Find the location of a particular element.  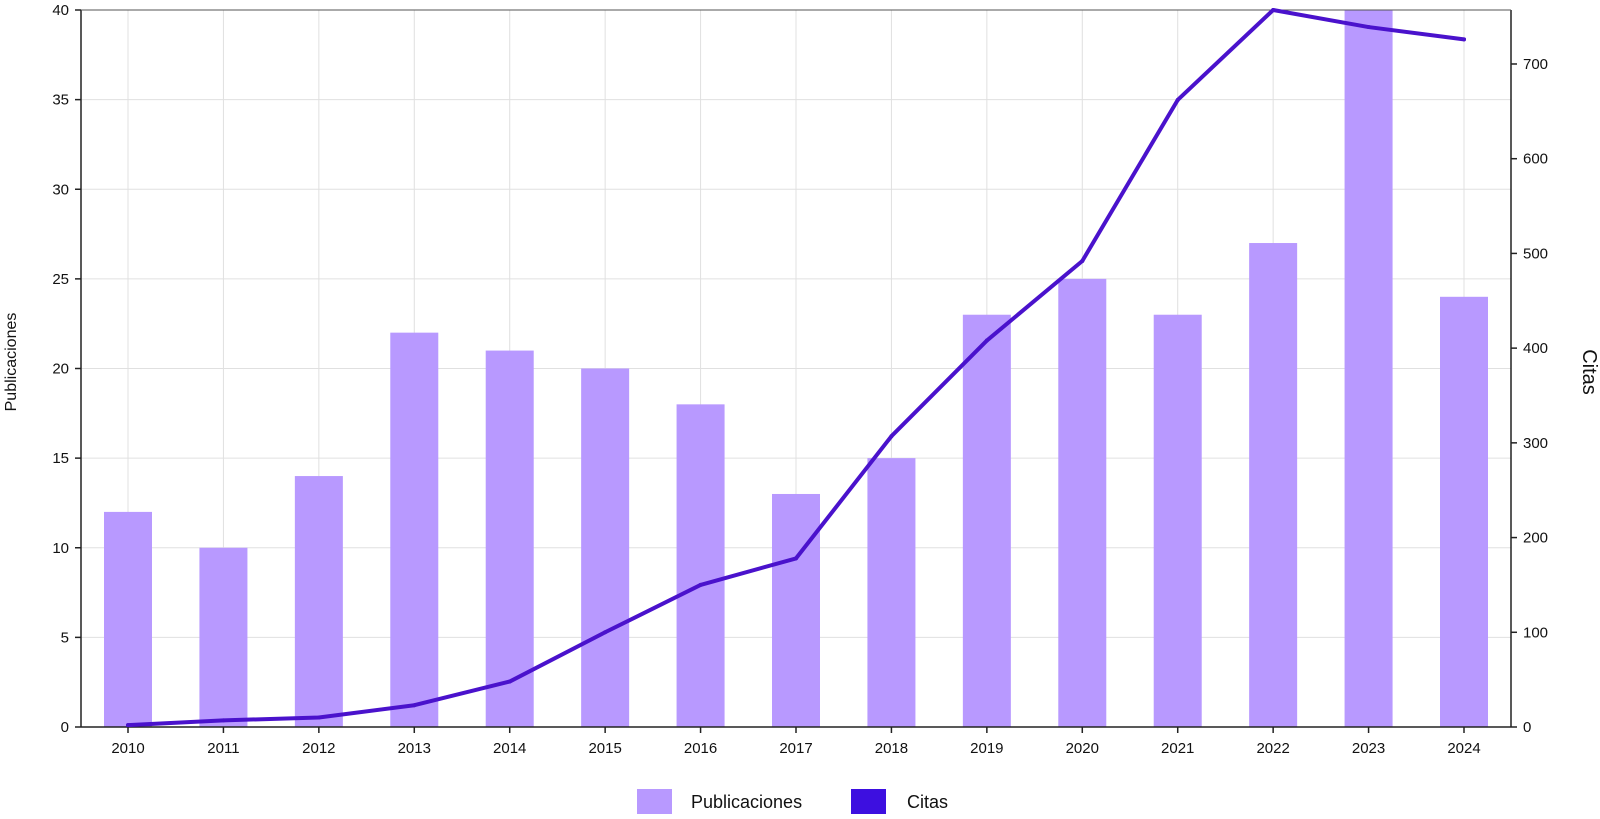

ytick-label-left-7: 35 is located at coordinates (60, 100).